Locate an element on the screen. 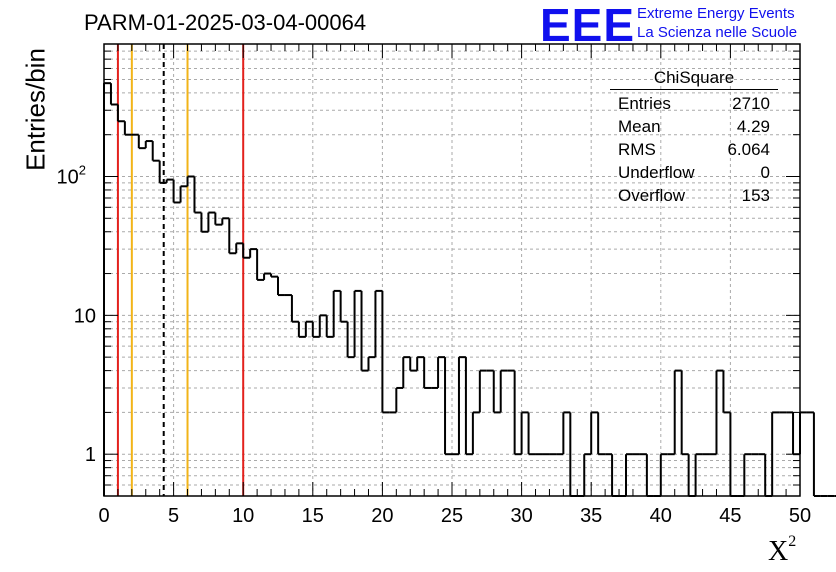  stats-value: 2710 is located at coordinates (751, 103).